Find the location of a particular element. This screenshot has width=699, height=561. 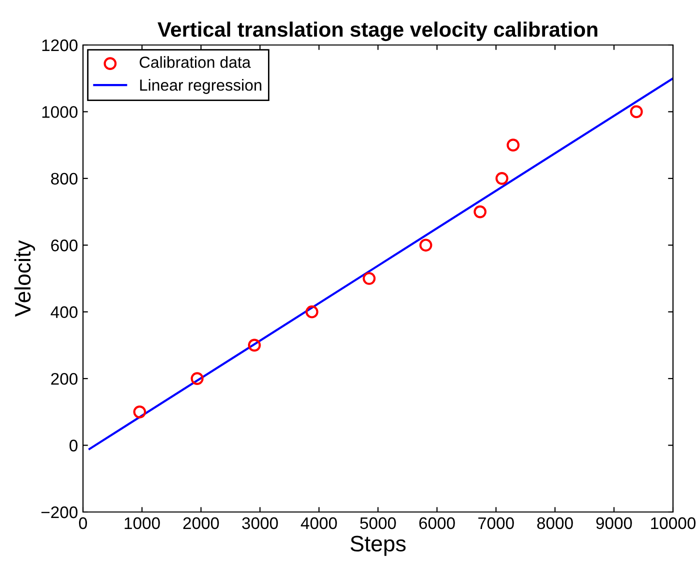

y-tick-label: 1200 is located at coordinates (60, 45).